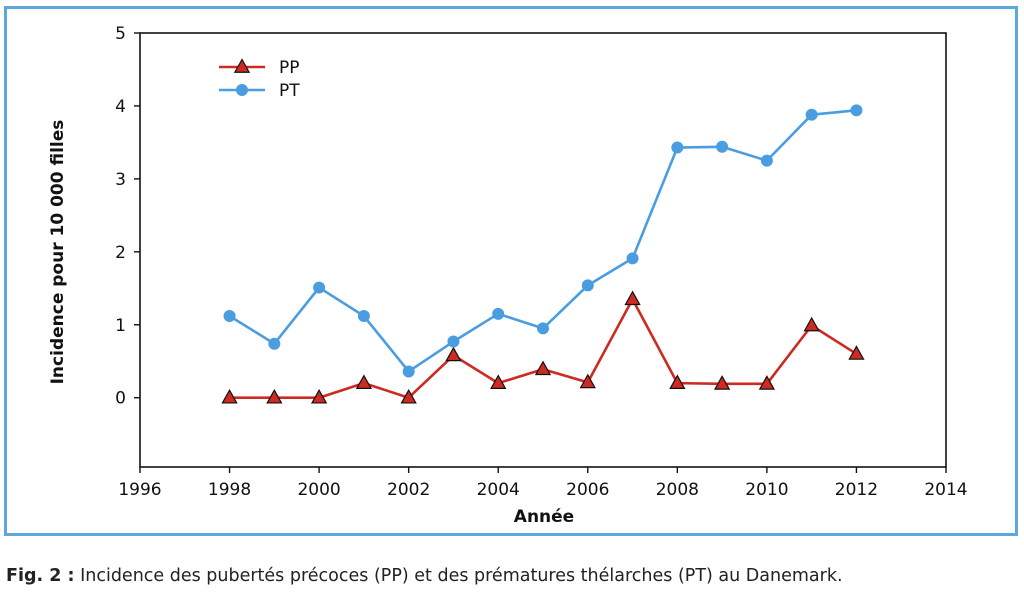 The height and width of the screenshot is (598, 1024). I want to click on legend: PP PT, so click(259, 79).